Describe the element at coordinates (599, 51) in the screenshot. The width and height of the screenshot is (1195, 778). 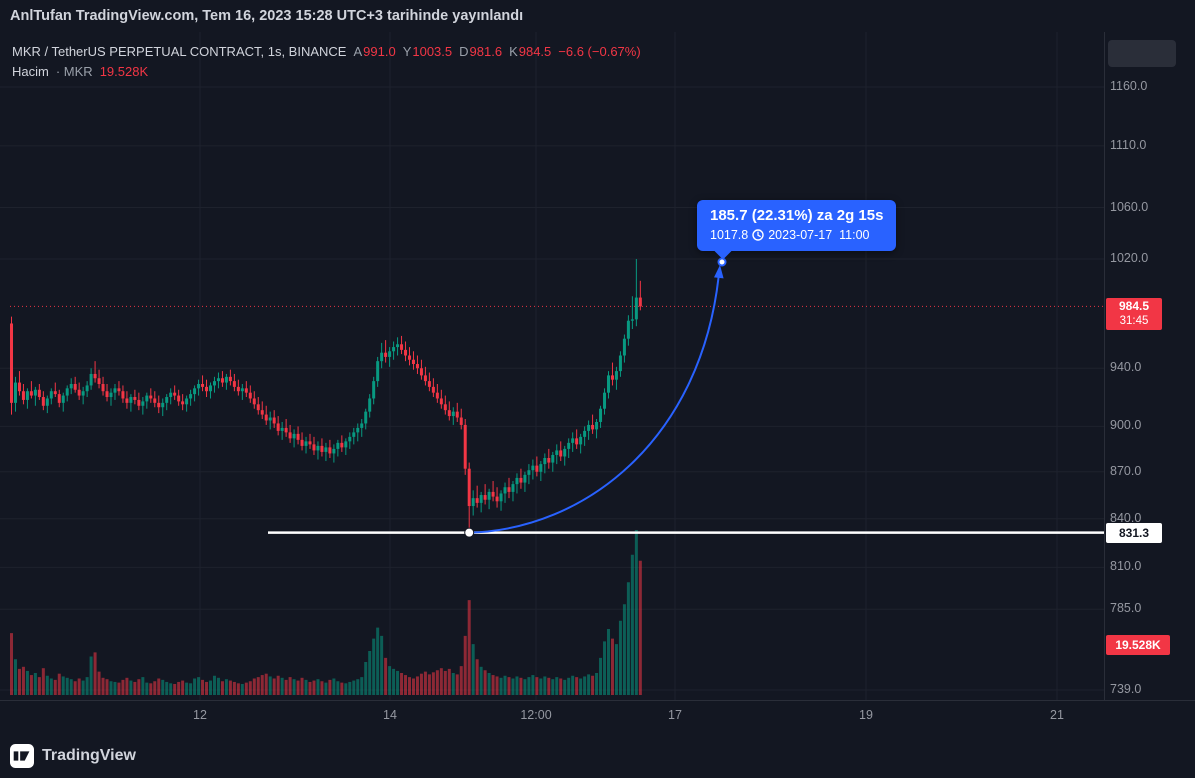
I see `change-value: −6.6 (−0.67%)` at that location.